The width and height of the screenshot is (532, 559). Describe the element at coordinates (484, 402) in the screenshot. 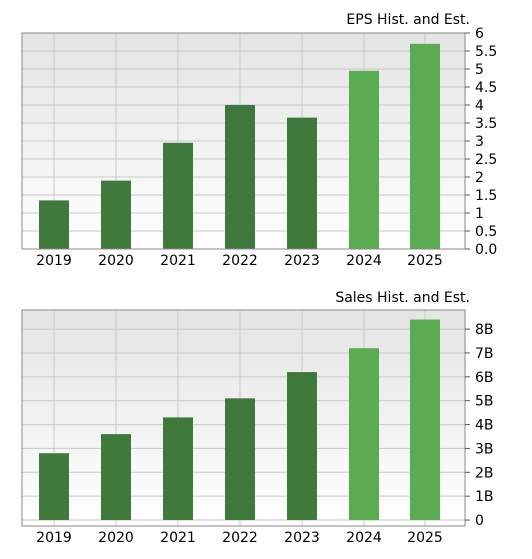

I see `y-tick-label: 5B` at that location.